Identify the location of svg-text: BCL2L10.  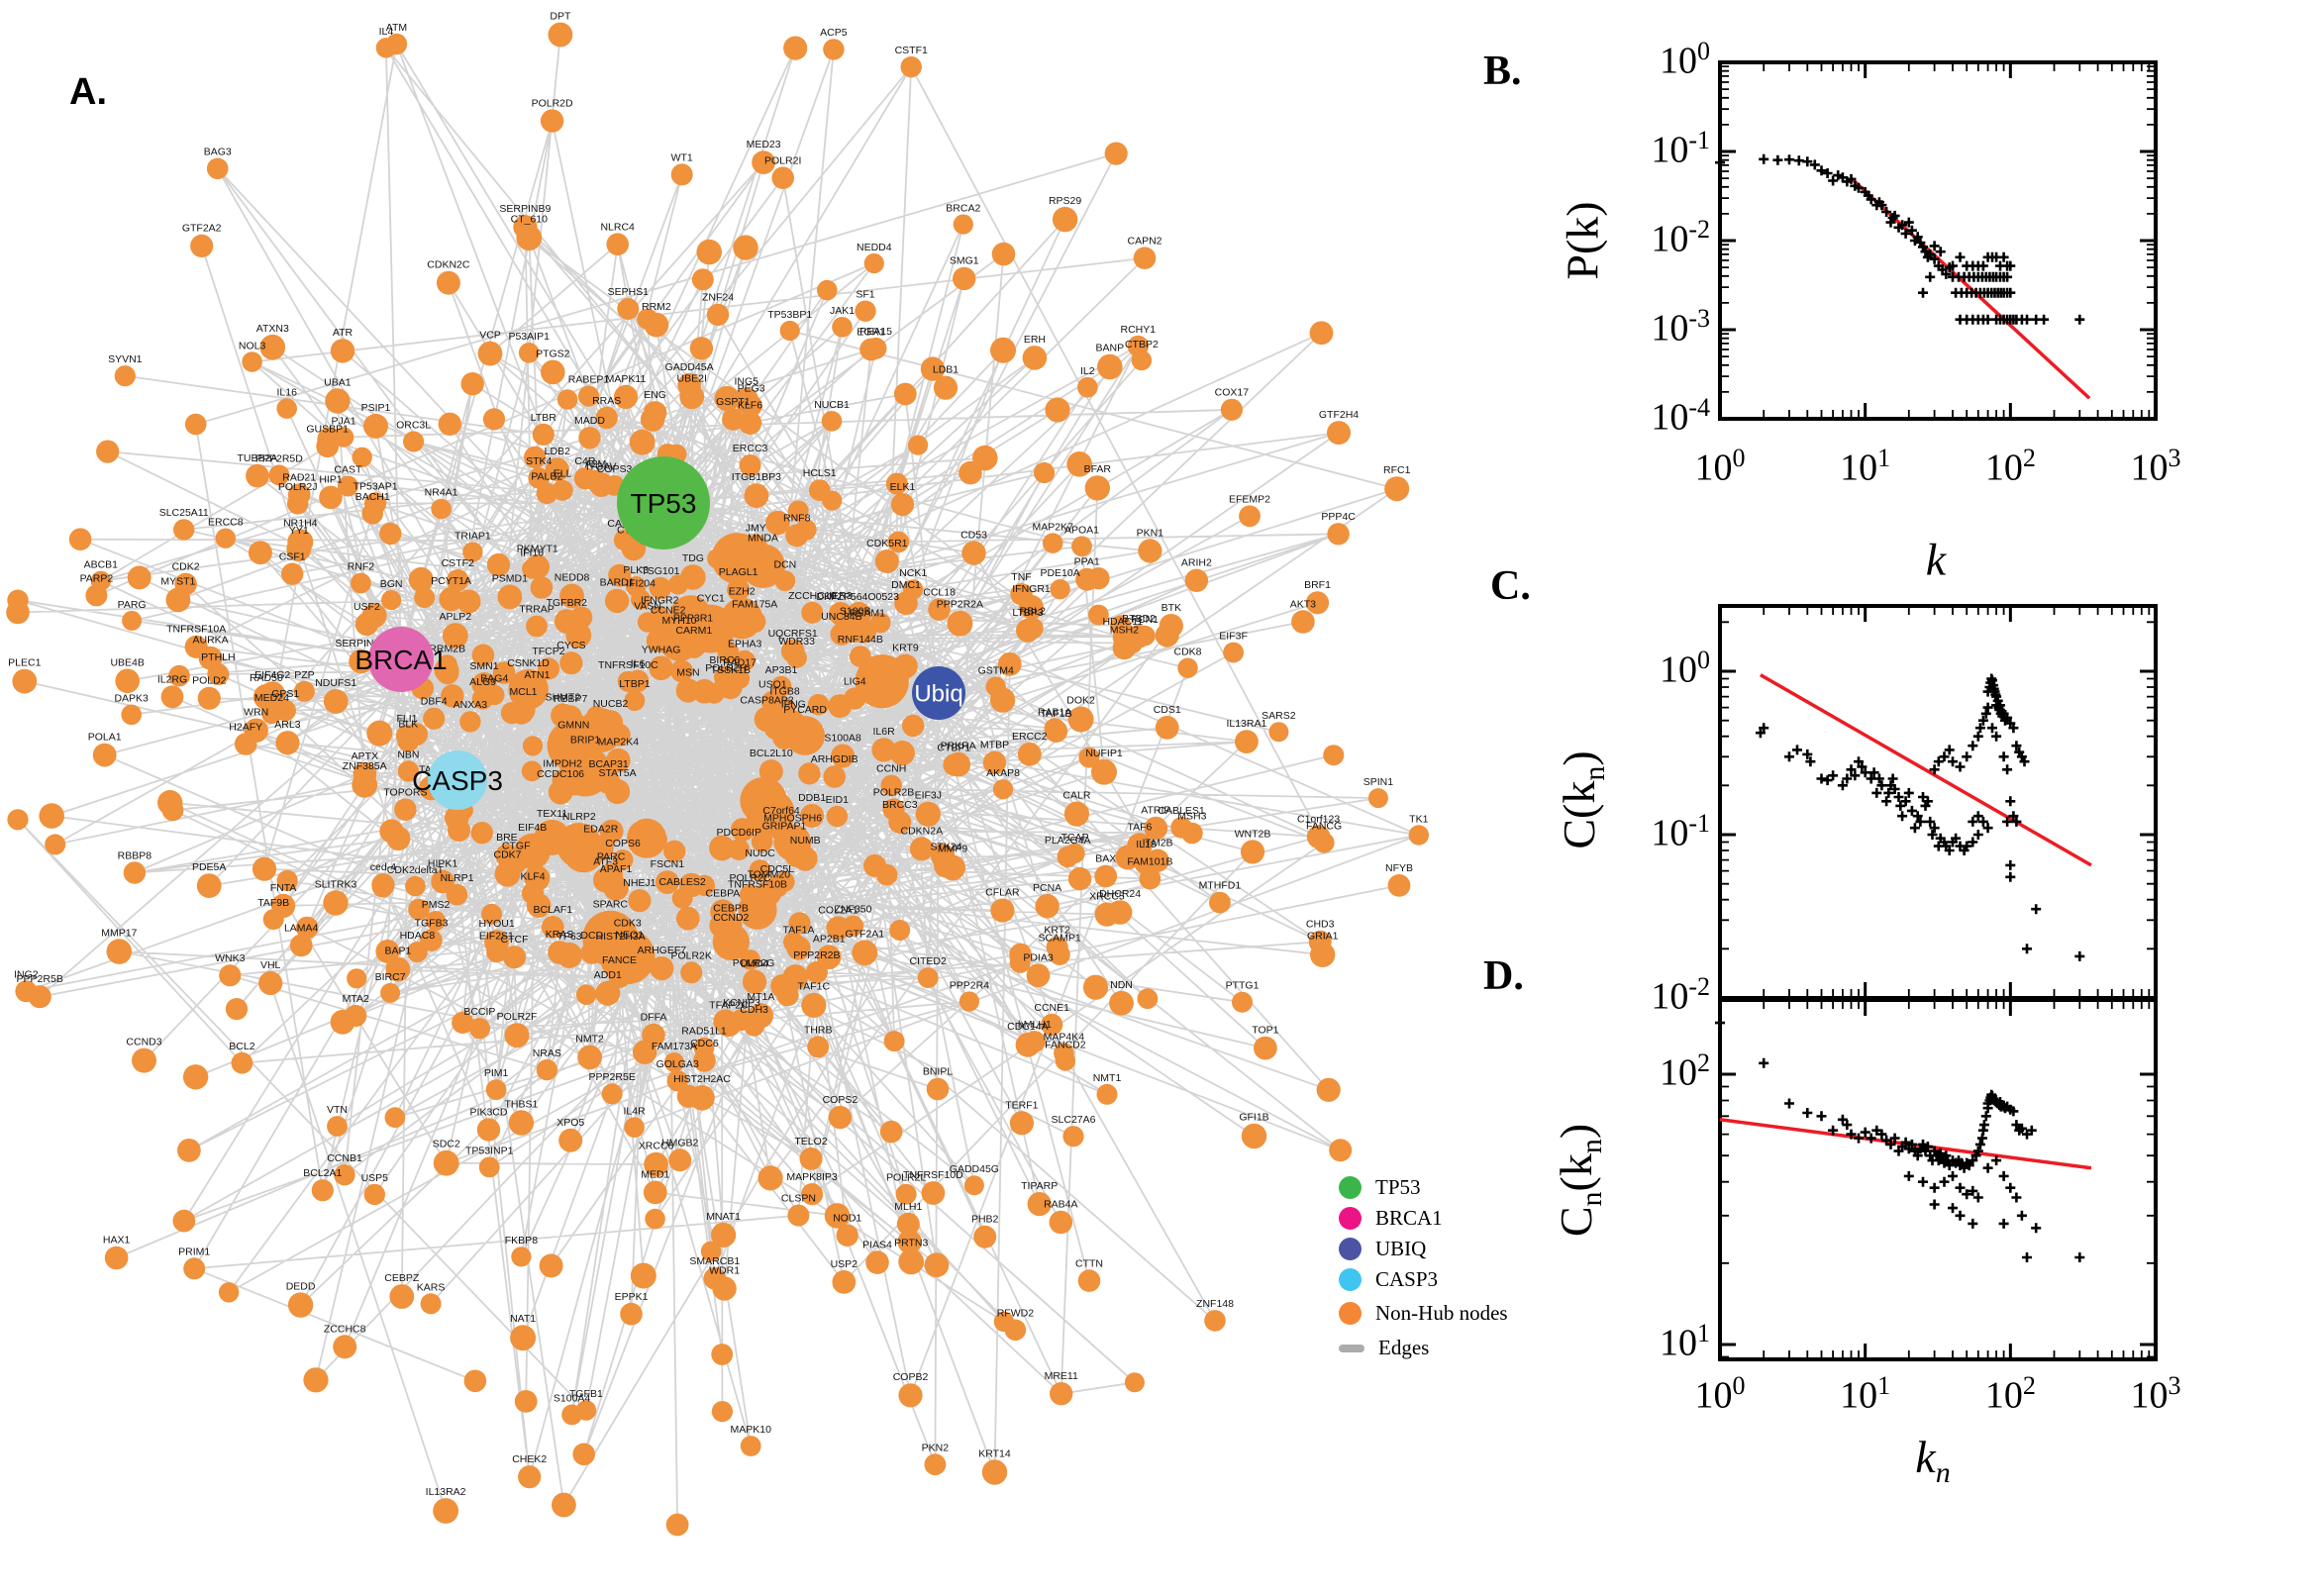
(771, 753).